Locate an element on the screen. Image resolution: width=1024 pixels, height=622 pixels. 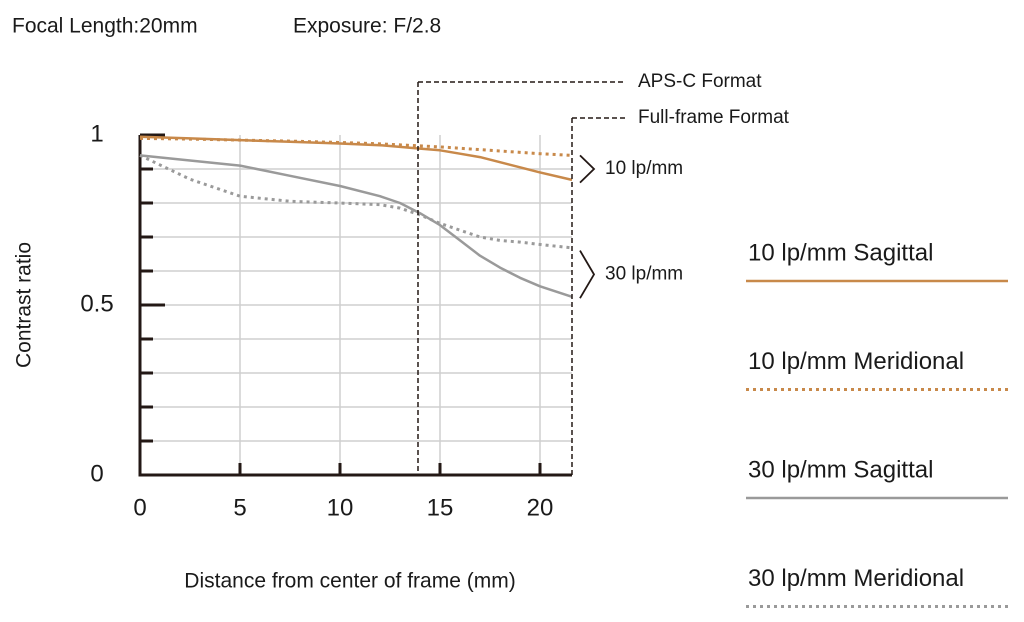
x-tick-label: 10 is located at coordinates (340, 507).